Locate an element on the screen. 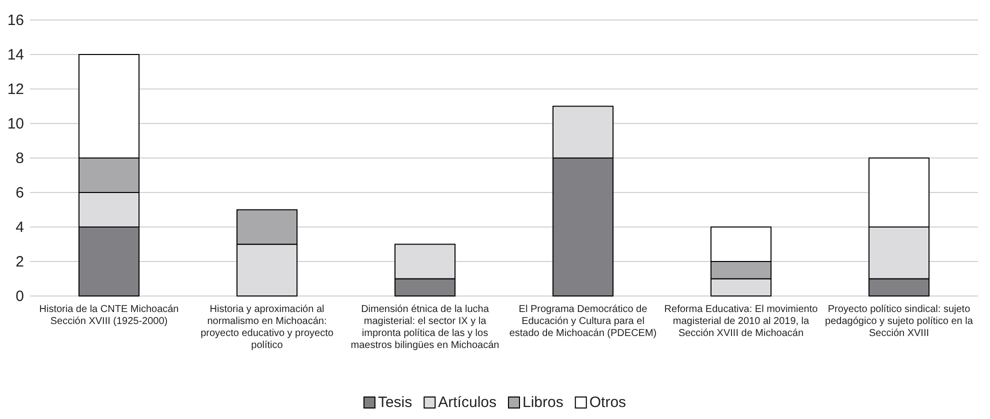  legend-label: Artículos is located at coordinates (467, 402).